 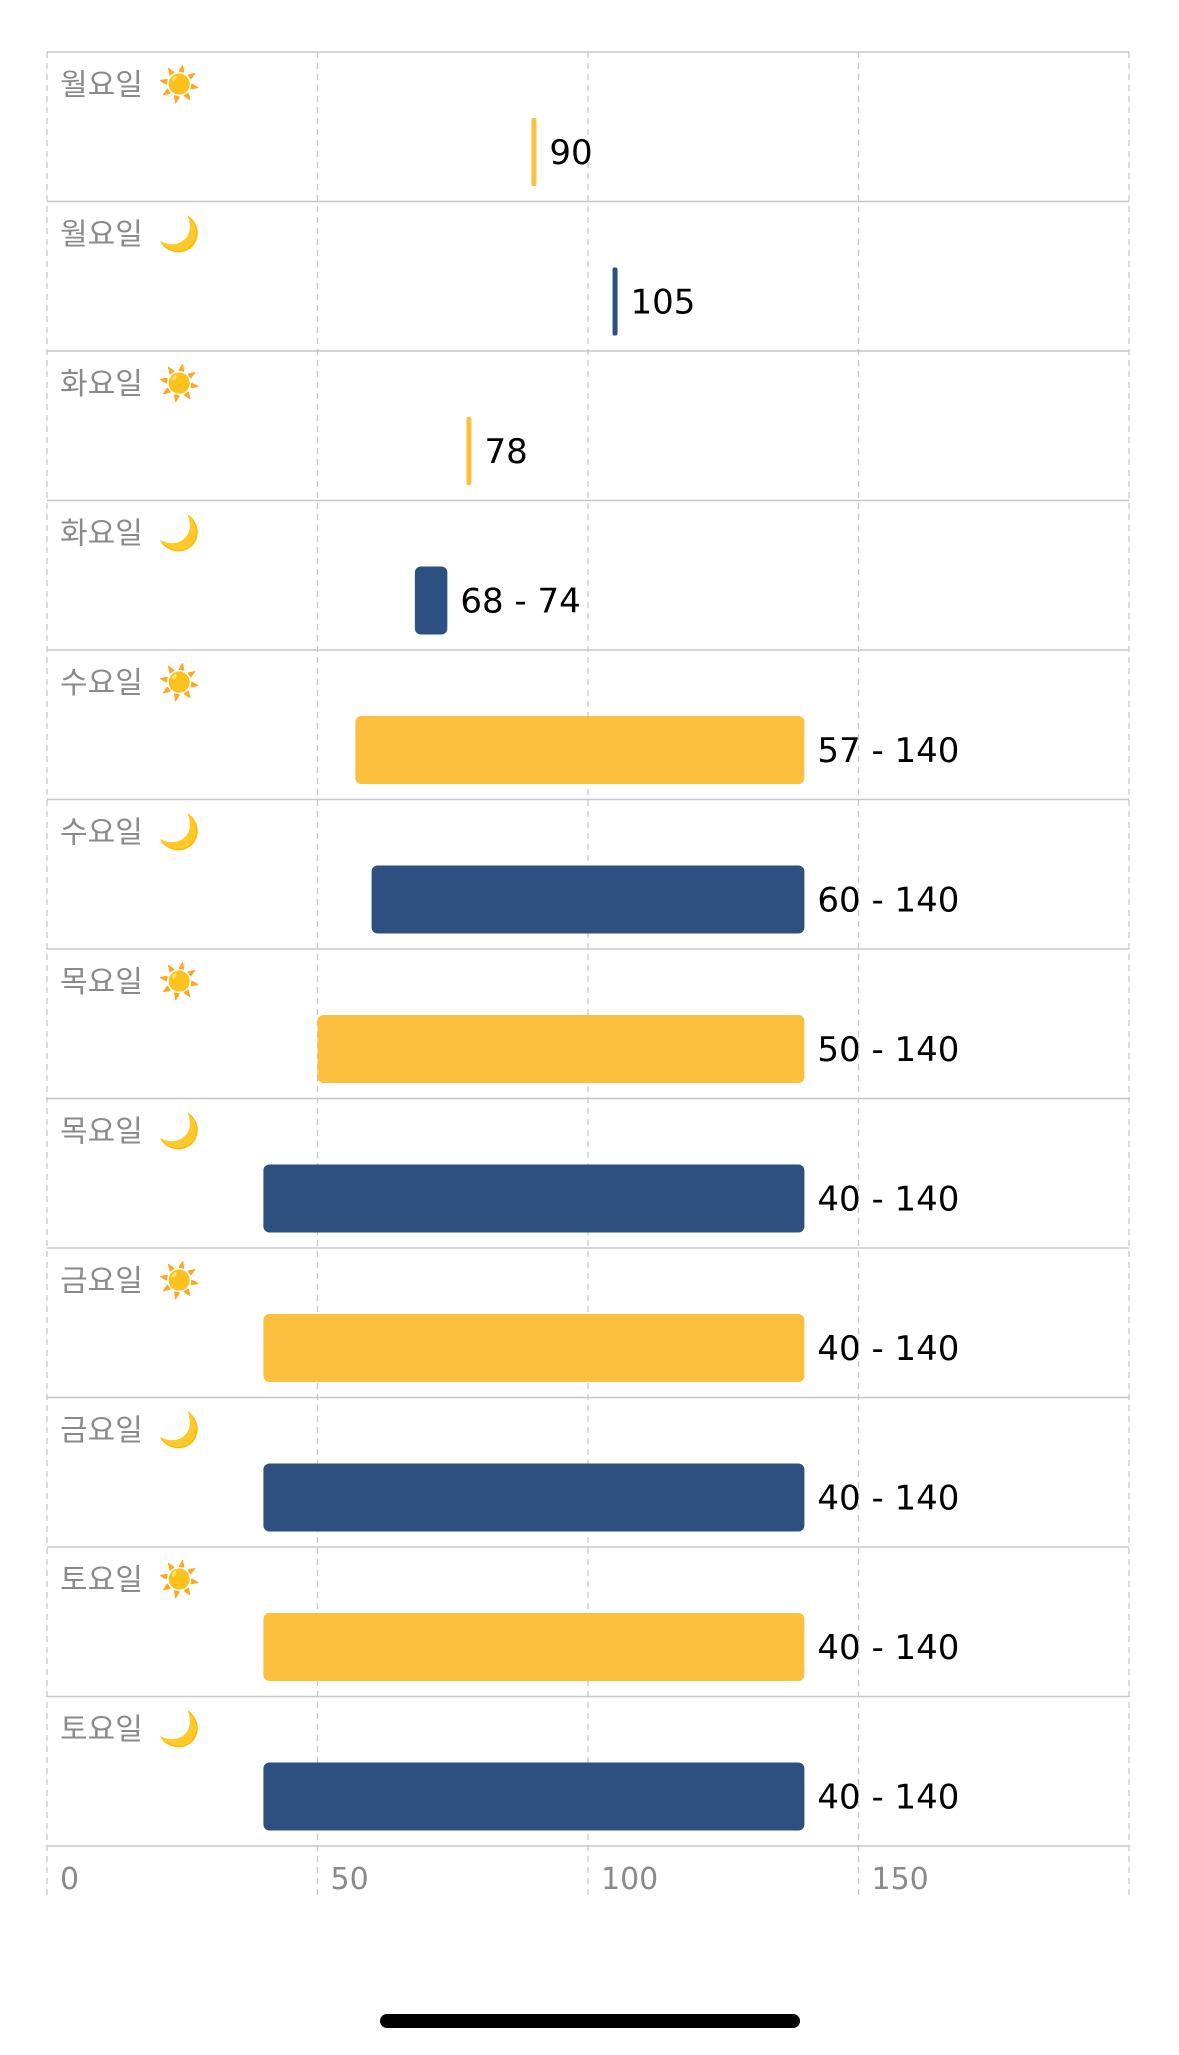 I want to click on chart-row: 화요일 🌙 68 - 74, so click(x=320, y=574).